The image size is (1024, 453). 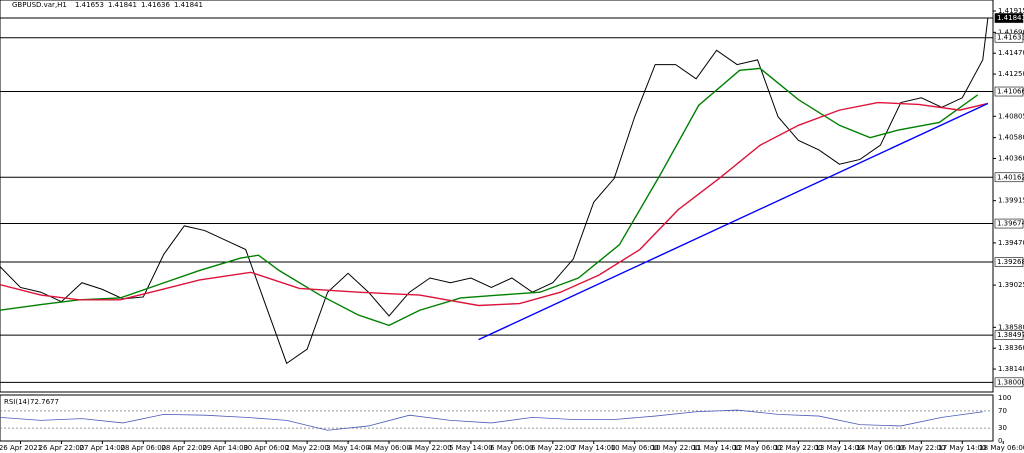 I want to click on y-tick-label: 1.39470, so click(x=1011, y=243).